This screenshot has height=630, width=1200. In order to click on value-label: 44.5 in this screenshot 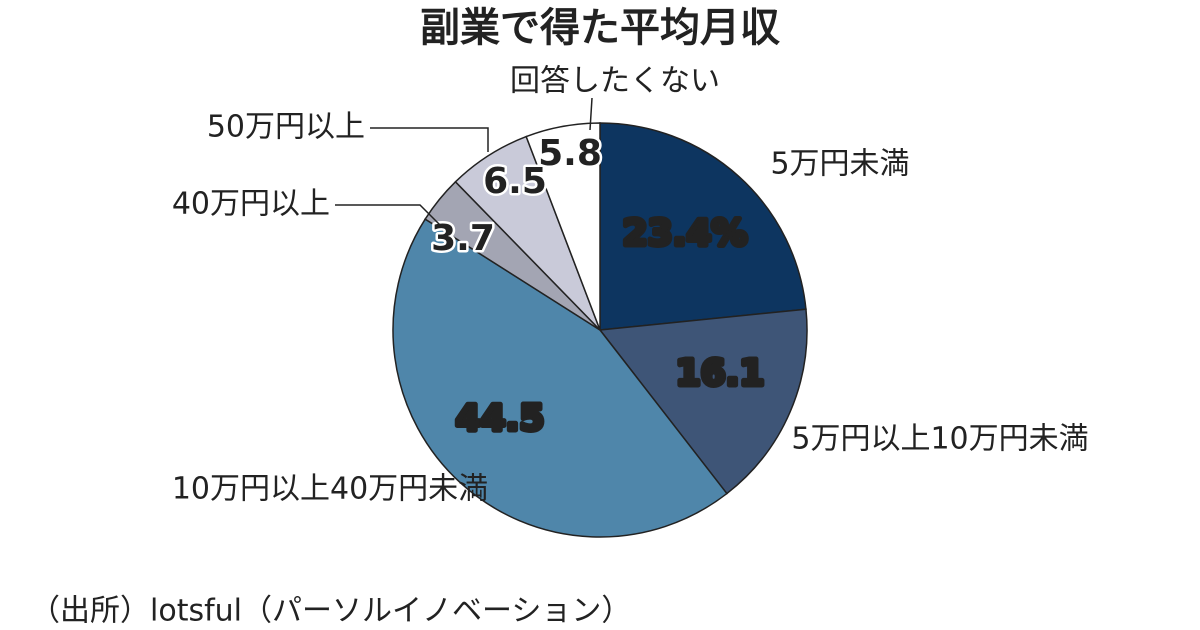, I will do `click(500, 418)`.